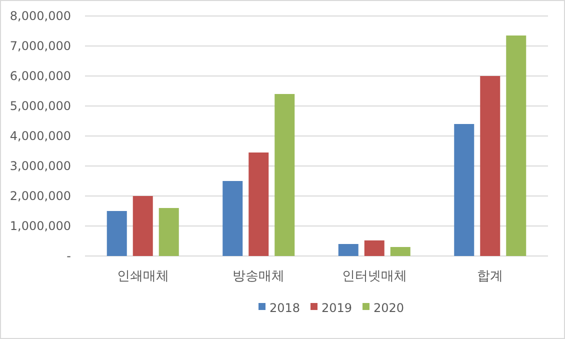  I want to click on y-tick-label: 6,000,000, so click(40, 76).